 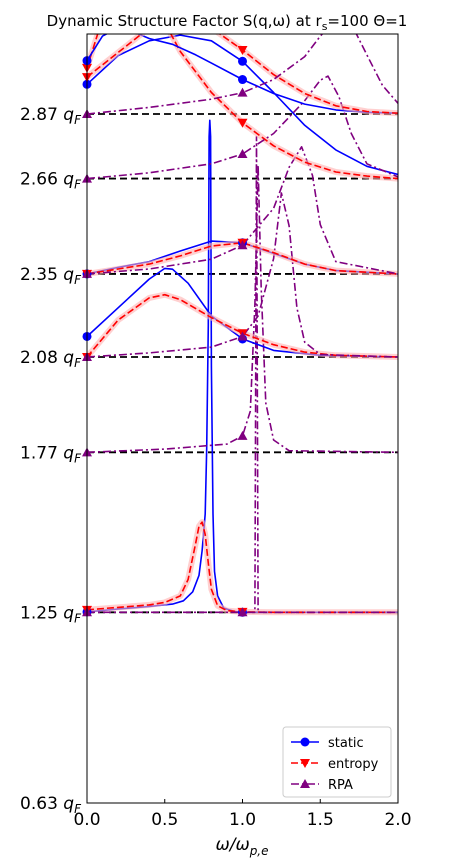 I want to click on x-tick-label: 0.0, so click(x=86, y=820).